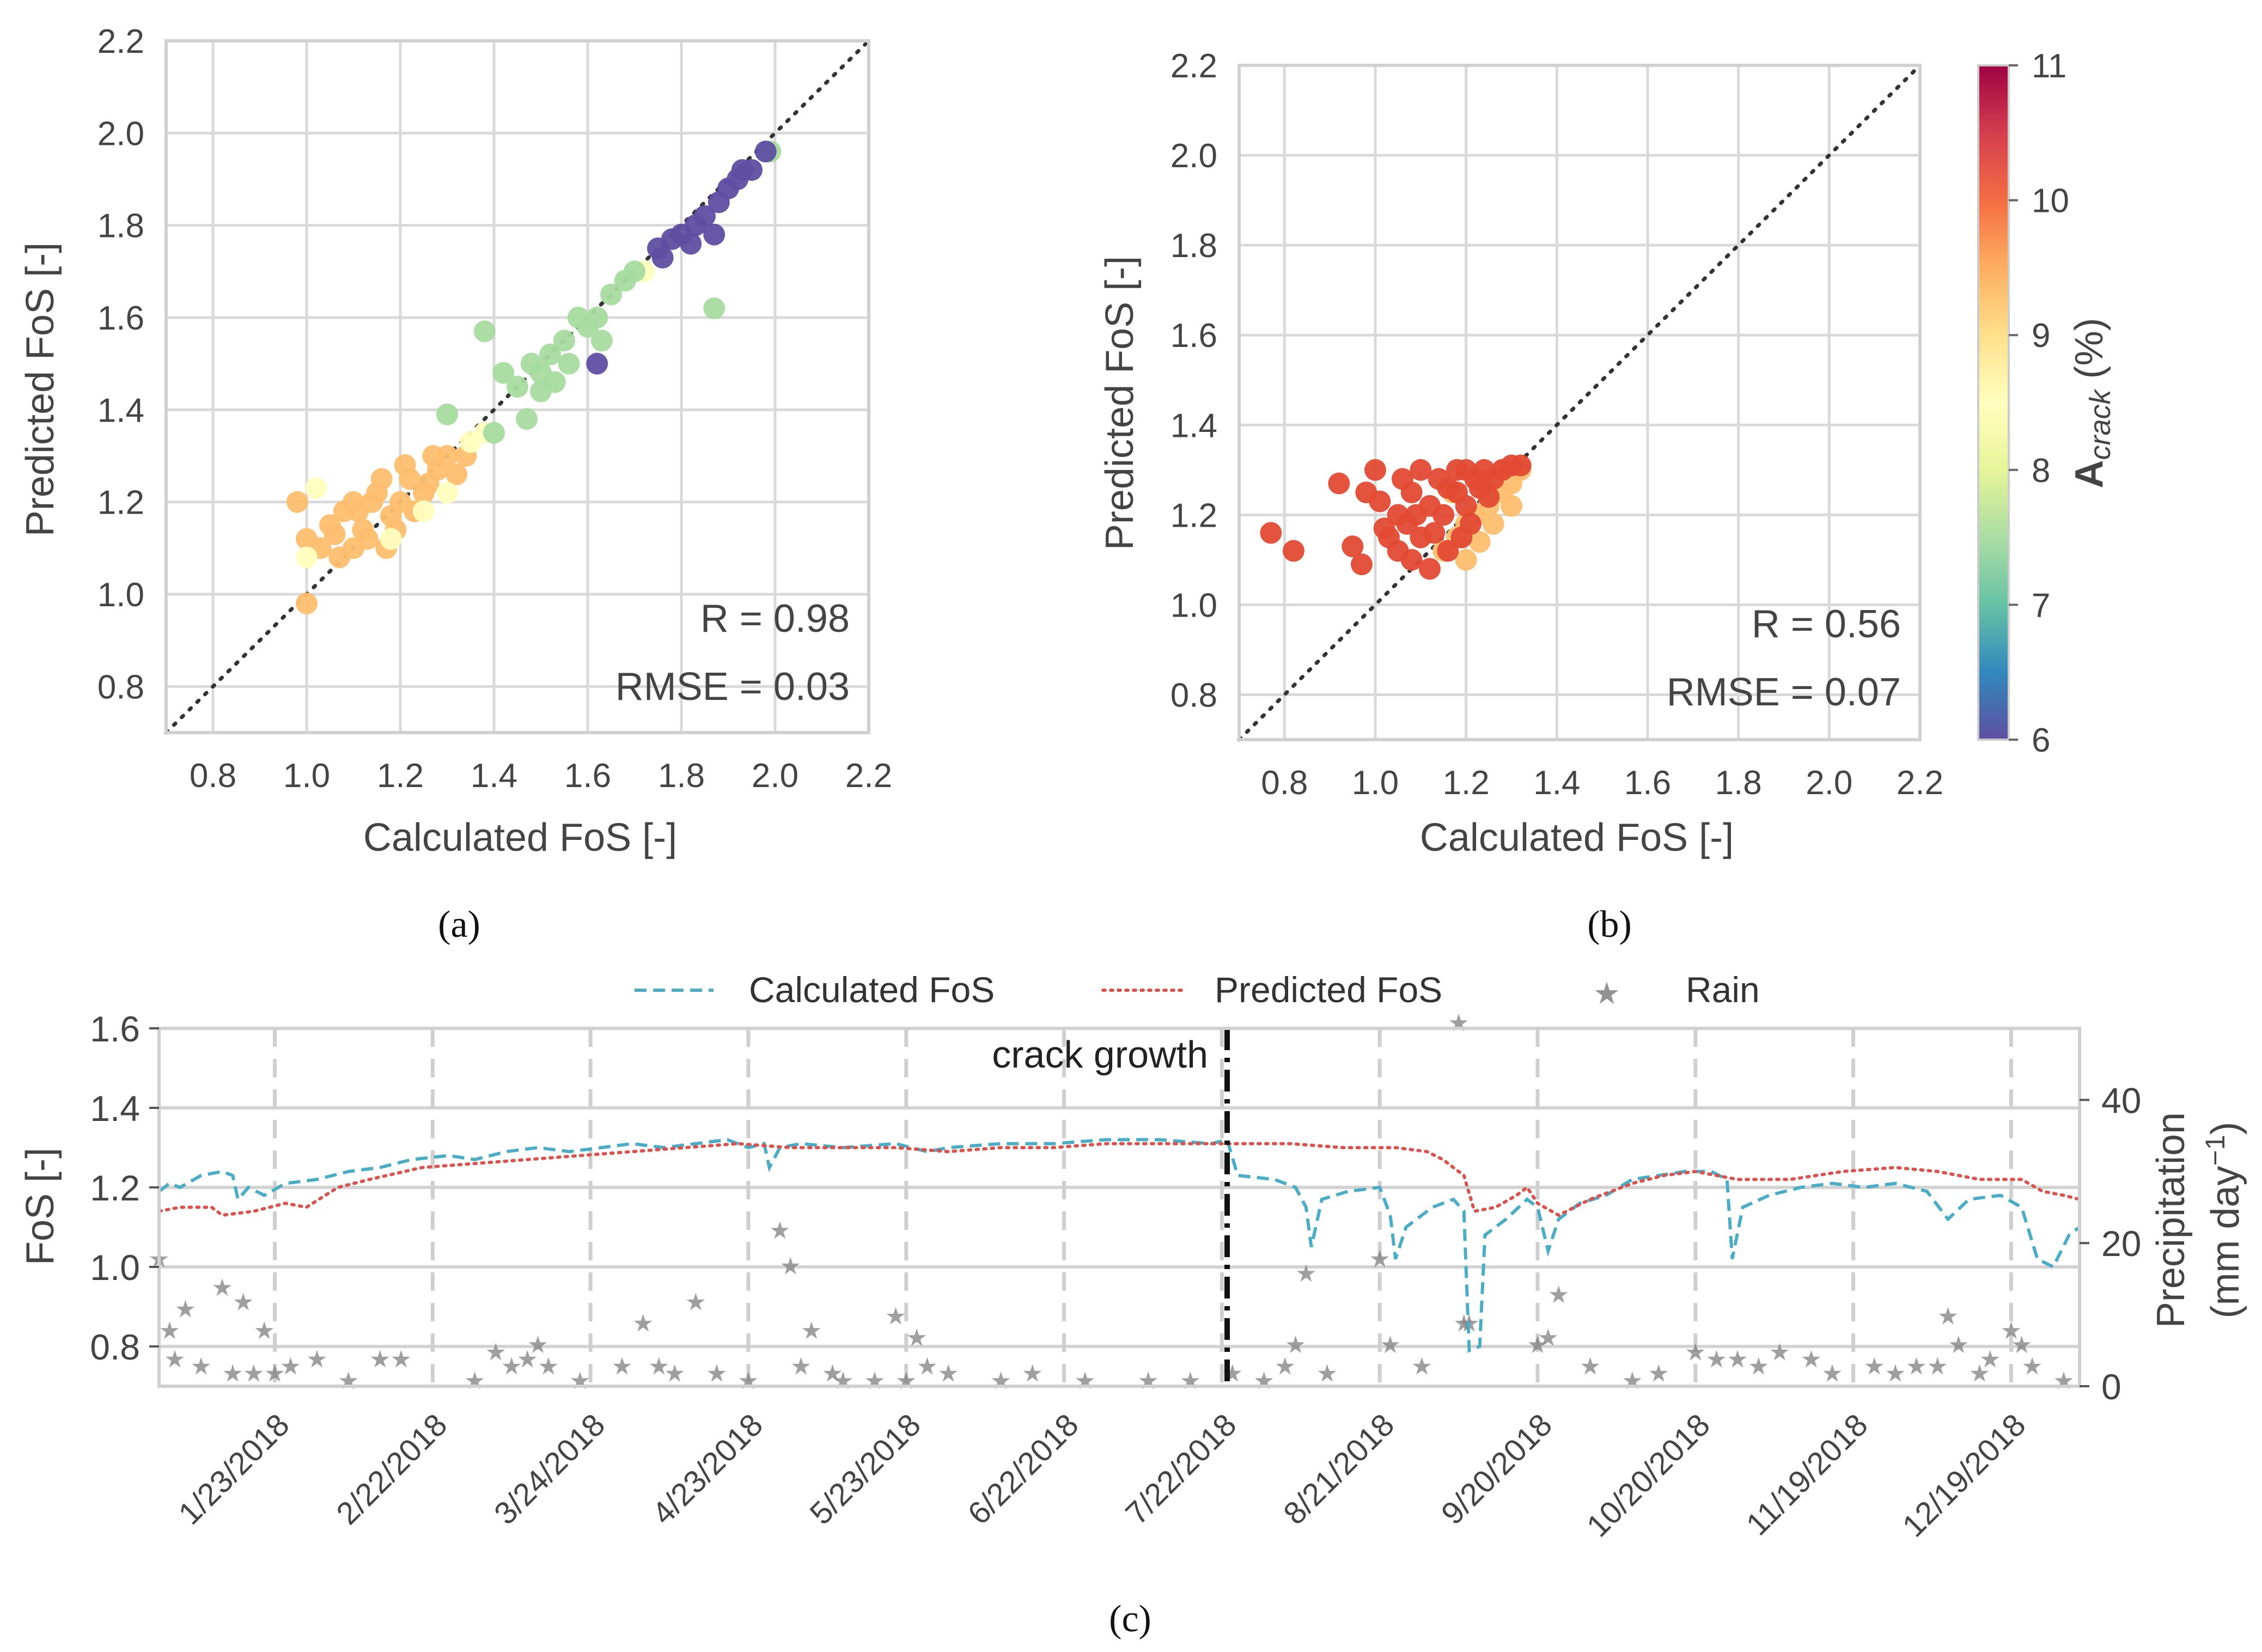  What do you see at coordinates (1920, 783) in the screenshot?
I see `x-tick-label: 2.2` at bounding box center [1920, 783].